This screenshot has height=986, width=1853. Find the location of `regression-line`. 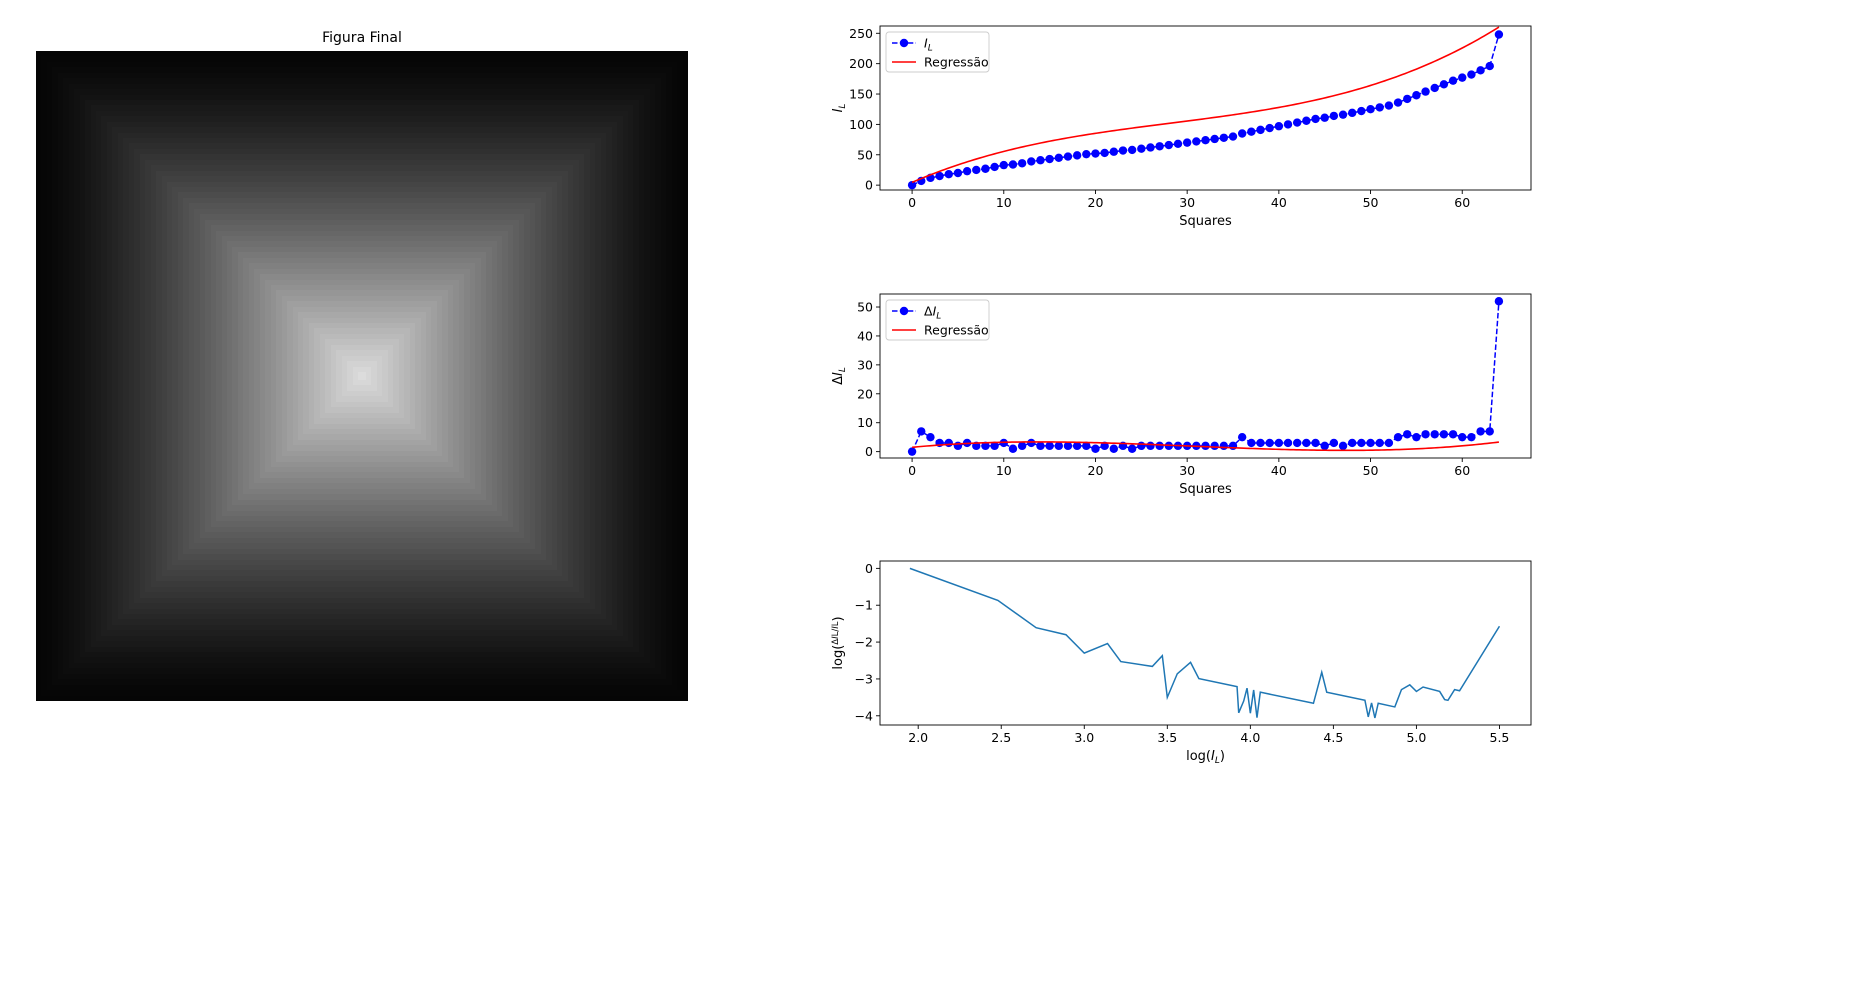

regression-line is located at coordinates (1205, 105).